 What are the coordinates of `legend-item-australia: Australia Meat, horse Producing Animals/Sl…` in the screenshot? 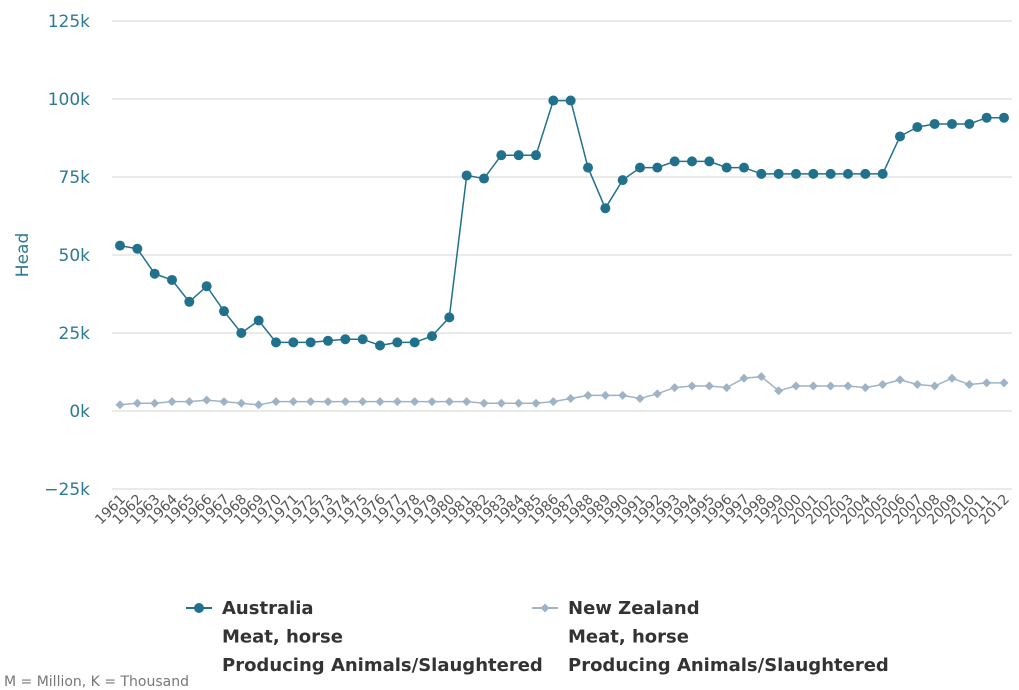 It's located at (364, 637).